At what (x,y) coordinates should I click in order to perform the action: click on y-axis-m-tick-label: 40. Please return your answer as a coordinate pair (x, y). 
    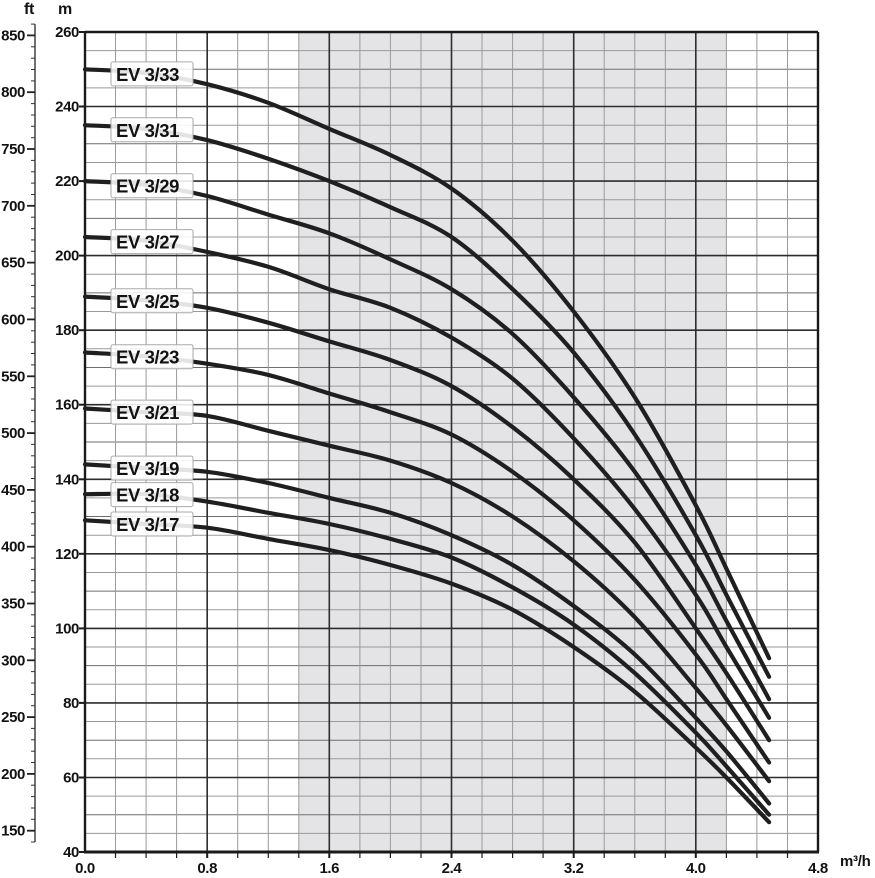
    Looking at the image, I should click on (71, 852).